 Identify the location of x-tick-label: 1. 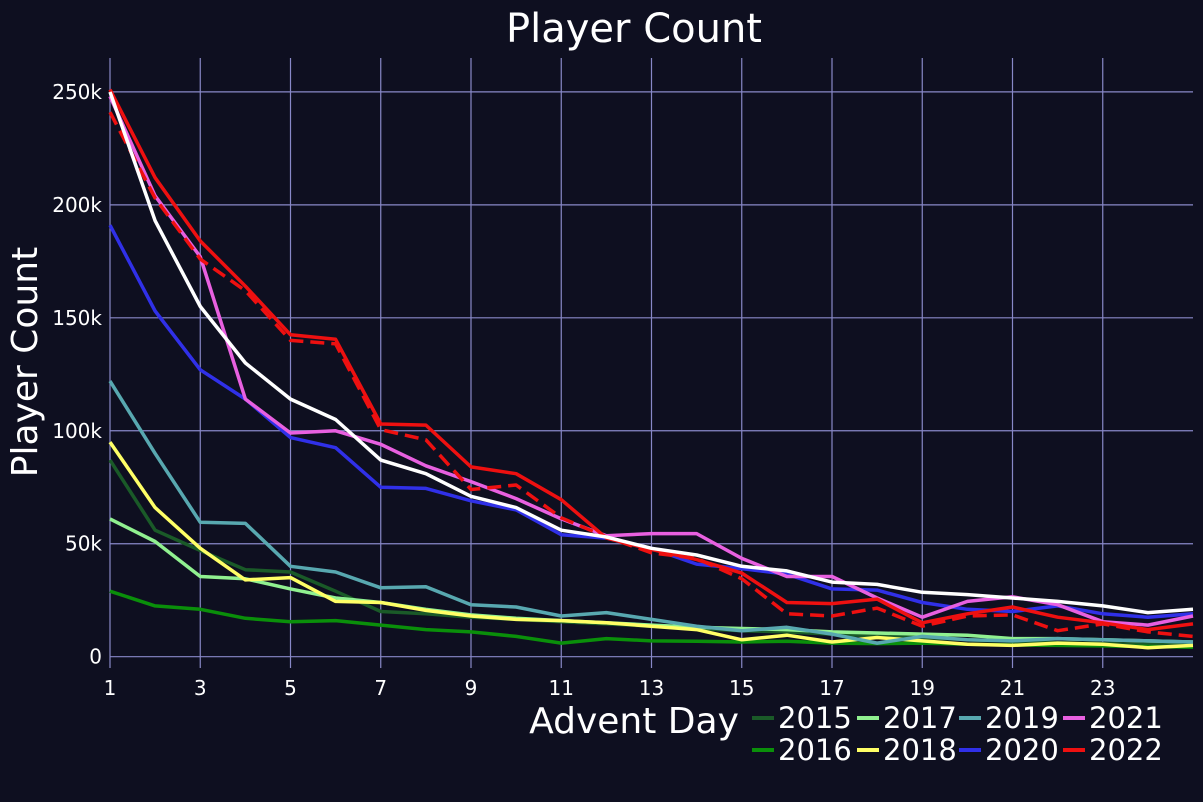
(110, 688).